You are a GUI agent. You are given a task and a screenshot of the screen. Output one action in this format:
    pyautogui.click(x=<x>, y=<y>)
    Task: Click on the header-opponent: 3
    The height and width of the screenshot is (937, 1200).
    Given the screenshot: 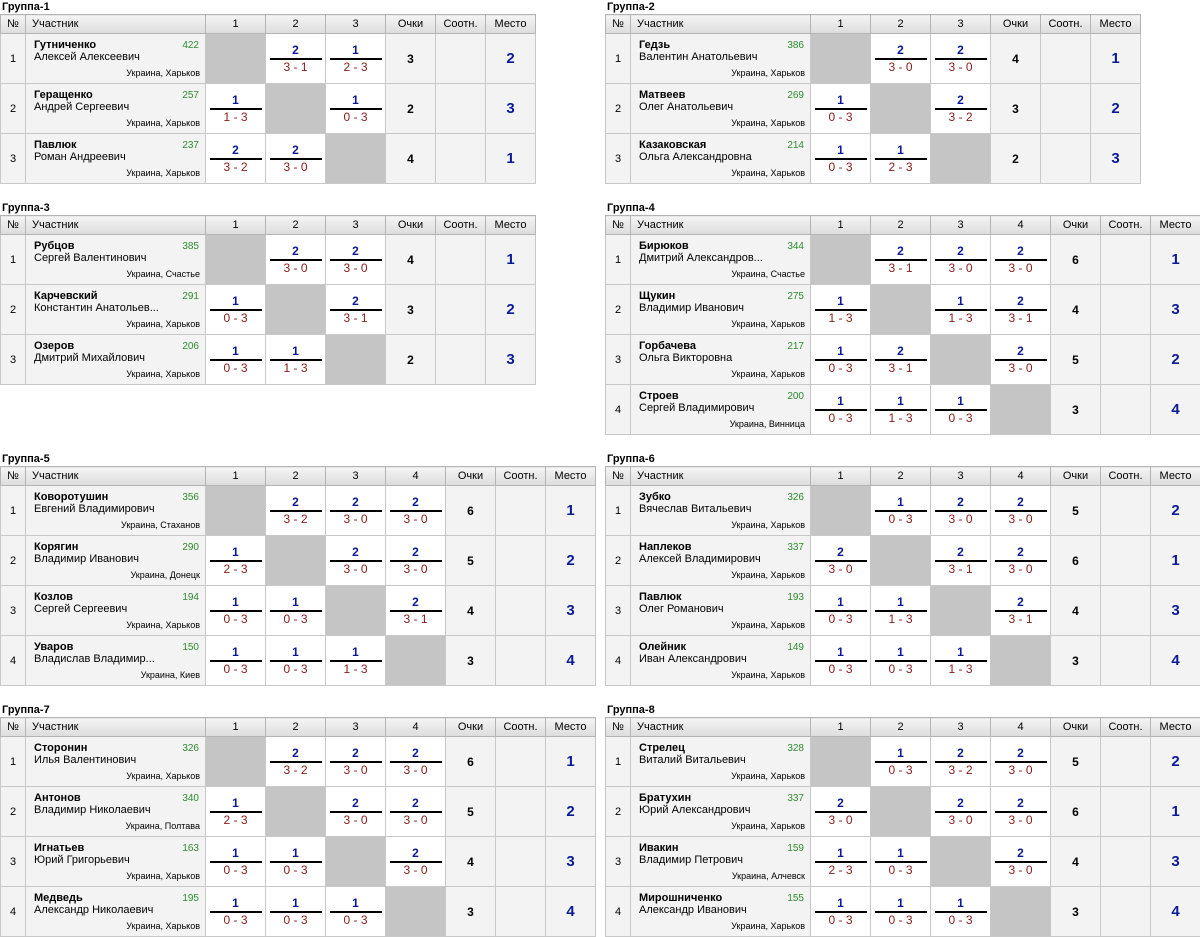 What is the action you would take?
    pyautogui.click(x=355, y=476)
    